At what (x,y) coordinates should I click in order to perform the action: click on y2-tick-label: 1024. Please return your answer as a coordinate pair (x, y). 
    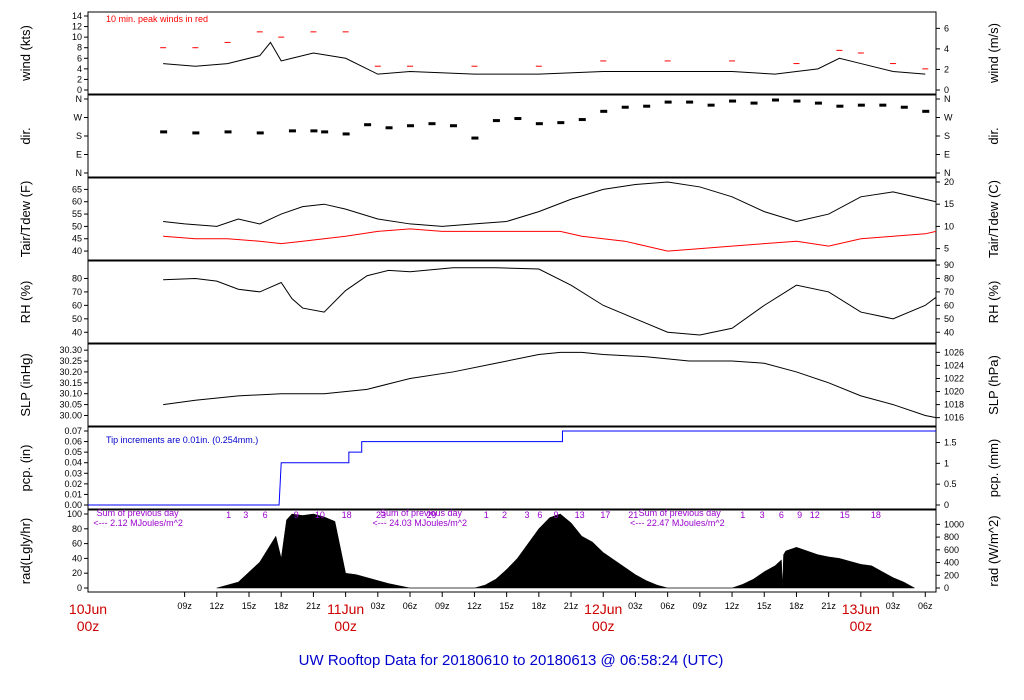
    Looking at the image, I should click on (954, 365).